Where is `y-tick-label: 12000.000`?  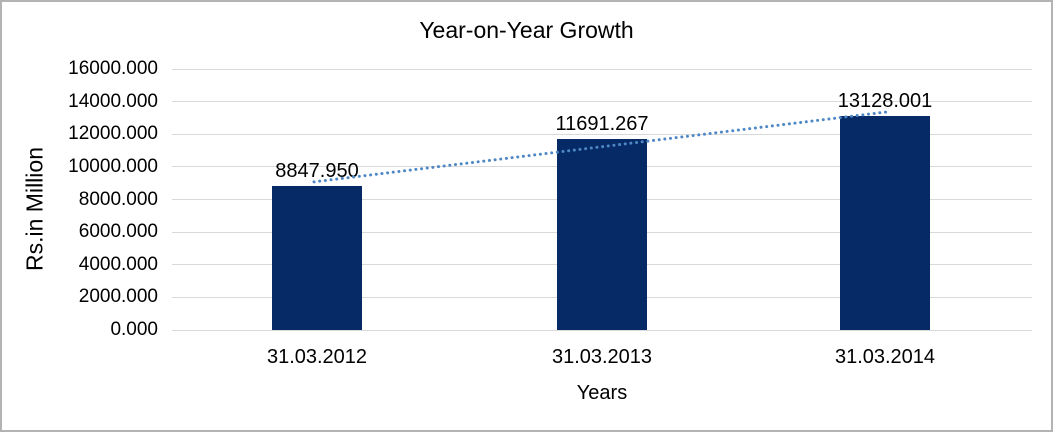
y-tick-label: 12000.000 is located at coordinates (113, 134).